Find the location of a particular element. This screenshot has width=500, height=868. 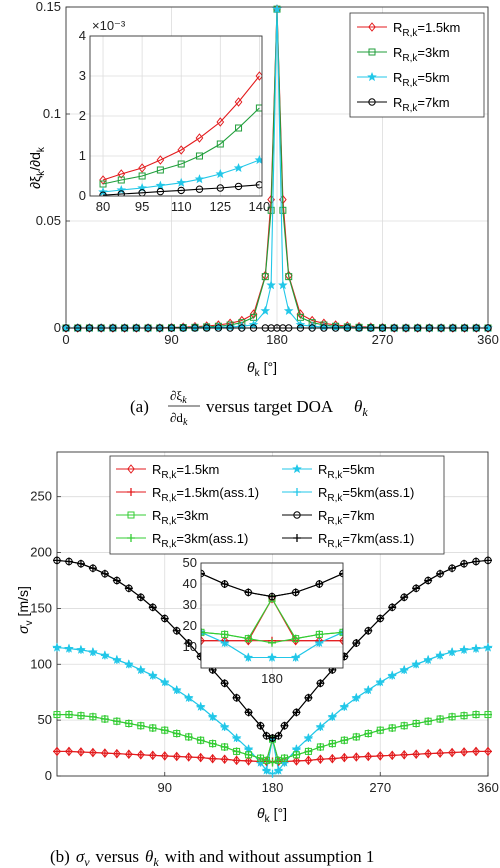

inset-x-tick-label: 95 is located at coordinates (142, 206).